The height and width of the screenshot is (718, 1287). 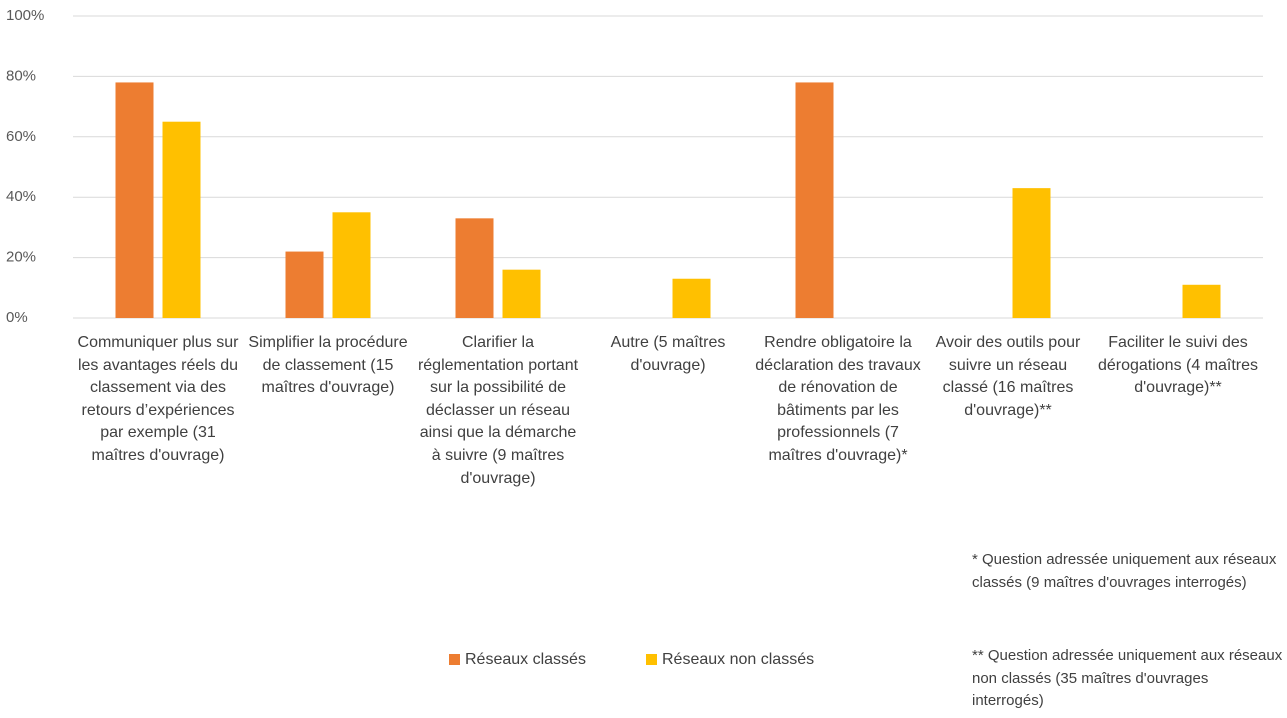 I want to click on x-tick-label: Autre (5 maîtres d'ouvrage), so click(x=668, y=354).